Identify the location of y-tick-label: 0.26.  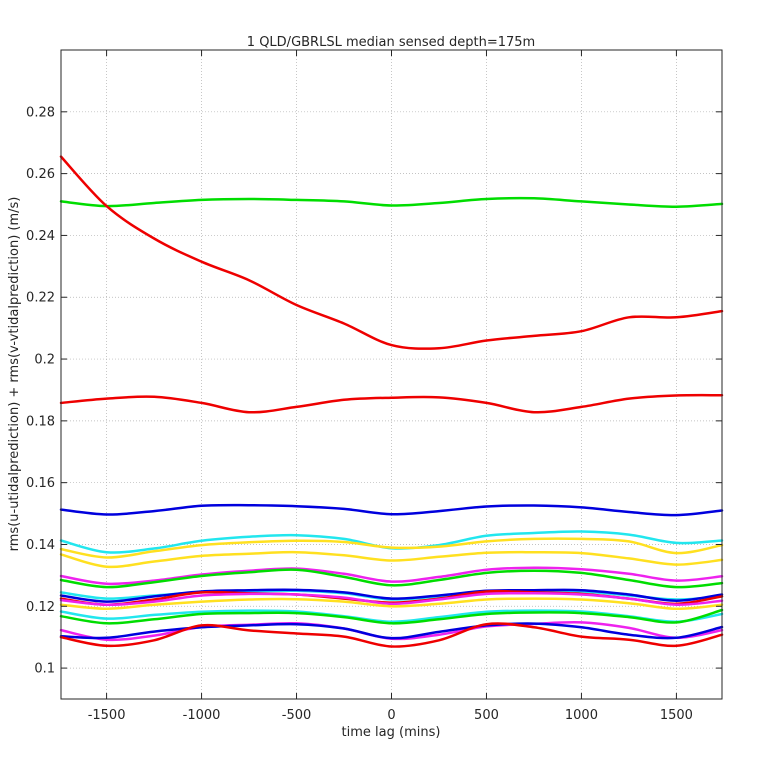
(40, 174).